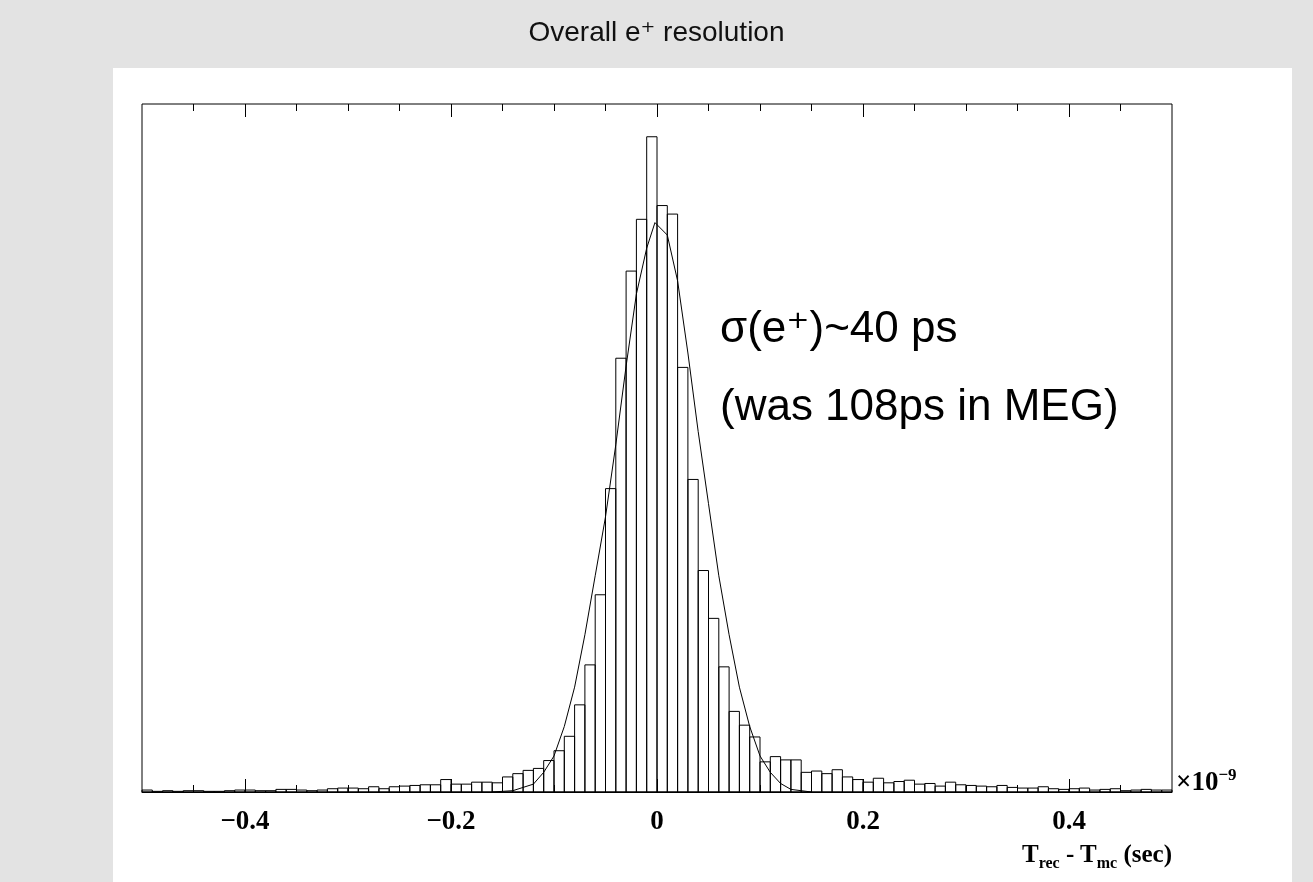 The width and height of the screenshot is (1313, 882). What do you see at coordinates (1069, 819) in the screenshot?
I see `x-tick-label: 0.4` at bounding box center [1069, 819].